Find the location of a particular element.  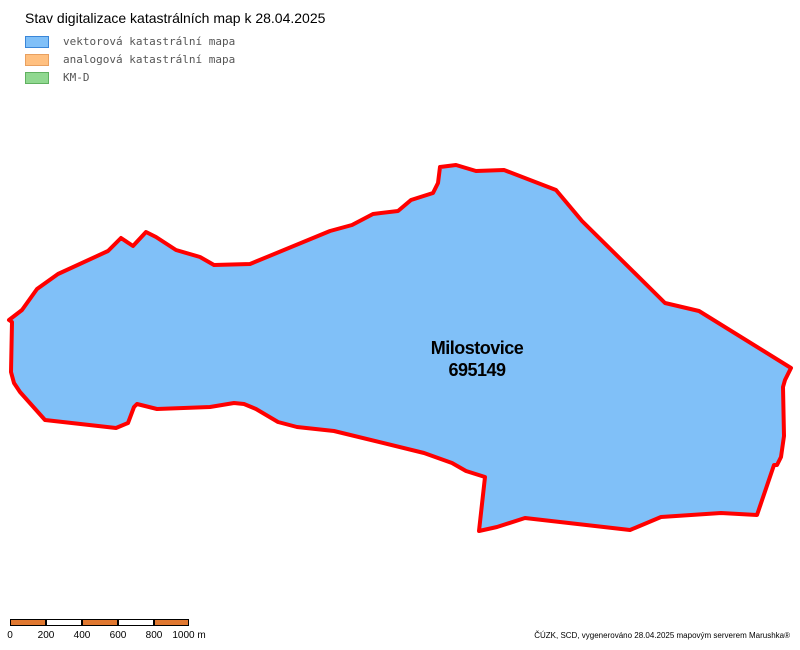

legend-swatch-vector is located at coordinates (37, 42).